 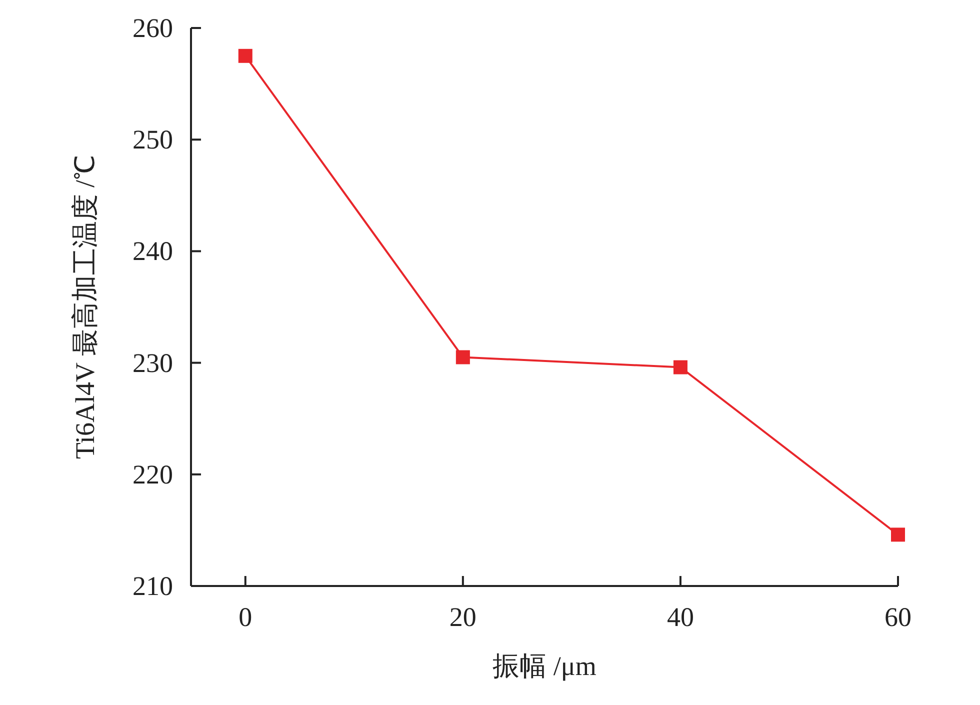 I want to click on x-tick-label: 60, so click(x=898, y=617).